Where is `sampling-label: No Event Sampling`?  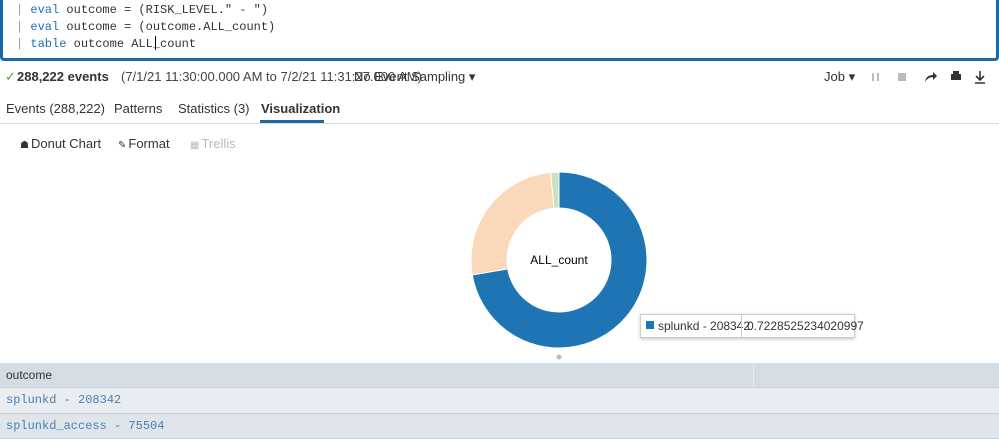
sampling-label: No Event Sampling is located at coordinates (409, 76).